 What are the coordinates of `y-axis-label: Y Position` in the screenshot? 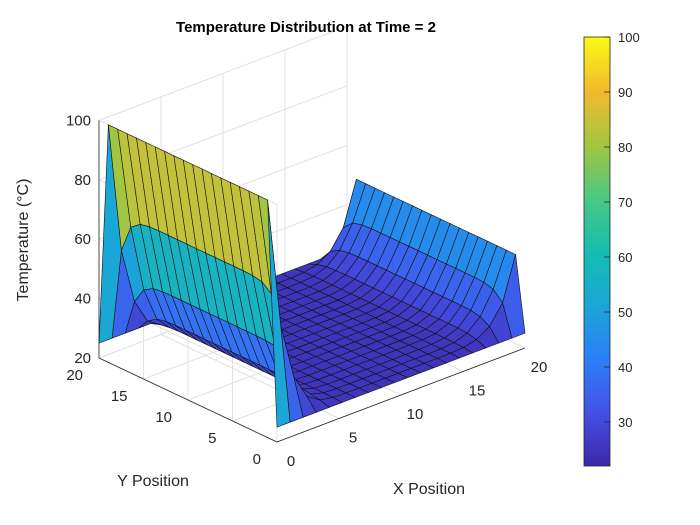 It's located at (153, 481).